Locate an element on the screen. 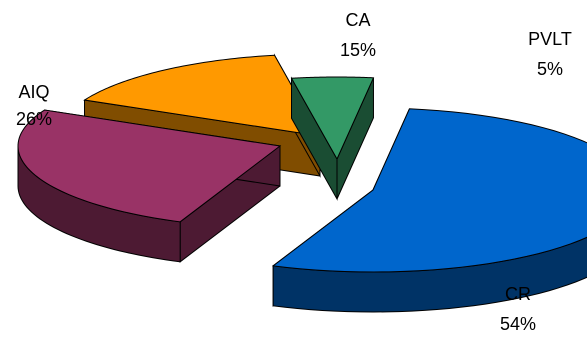  value-label-aiq: 26% is located at coordinates (34, 119).